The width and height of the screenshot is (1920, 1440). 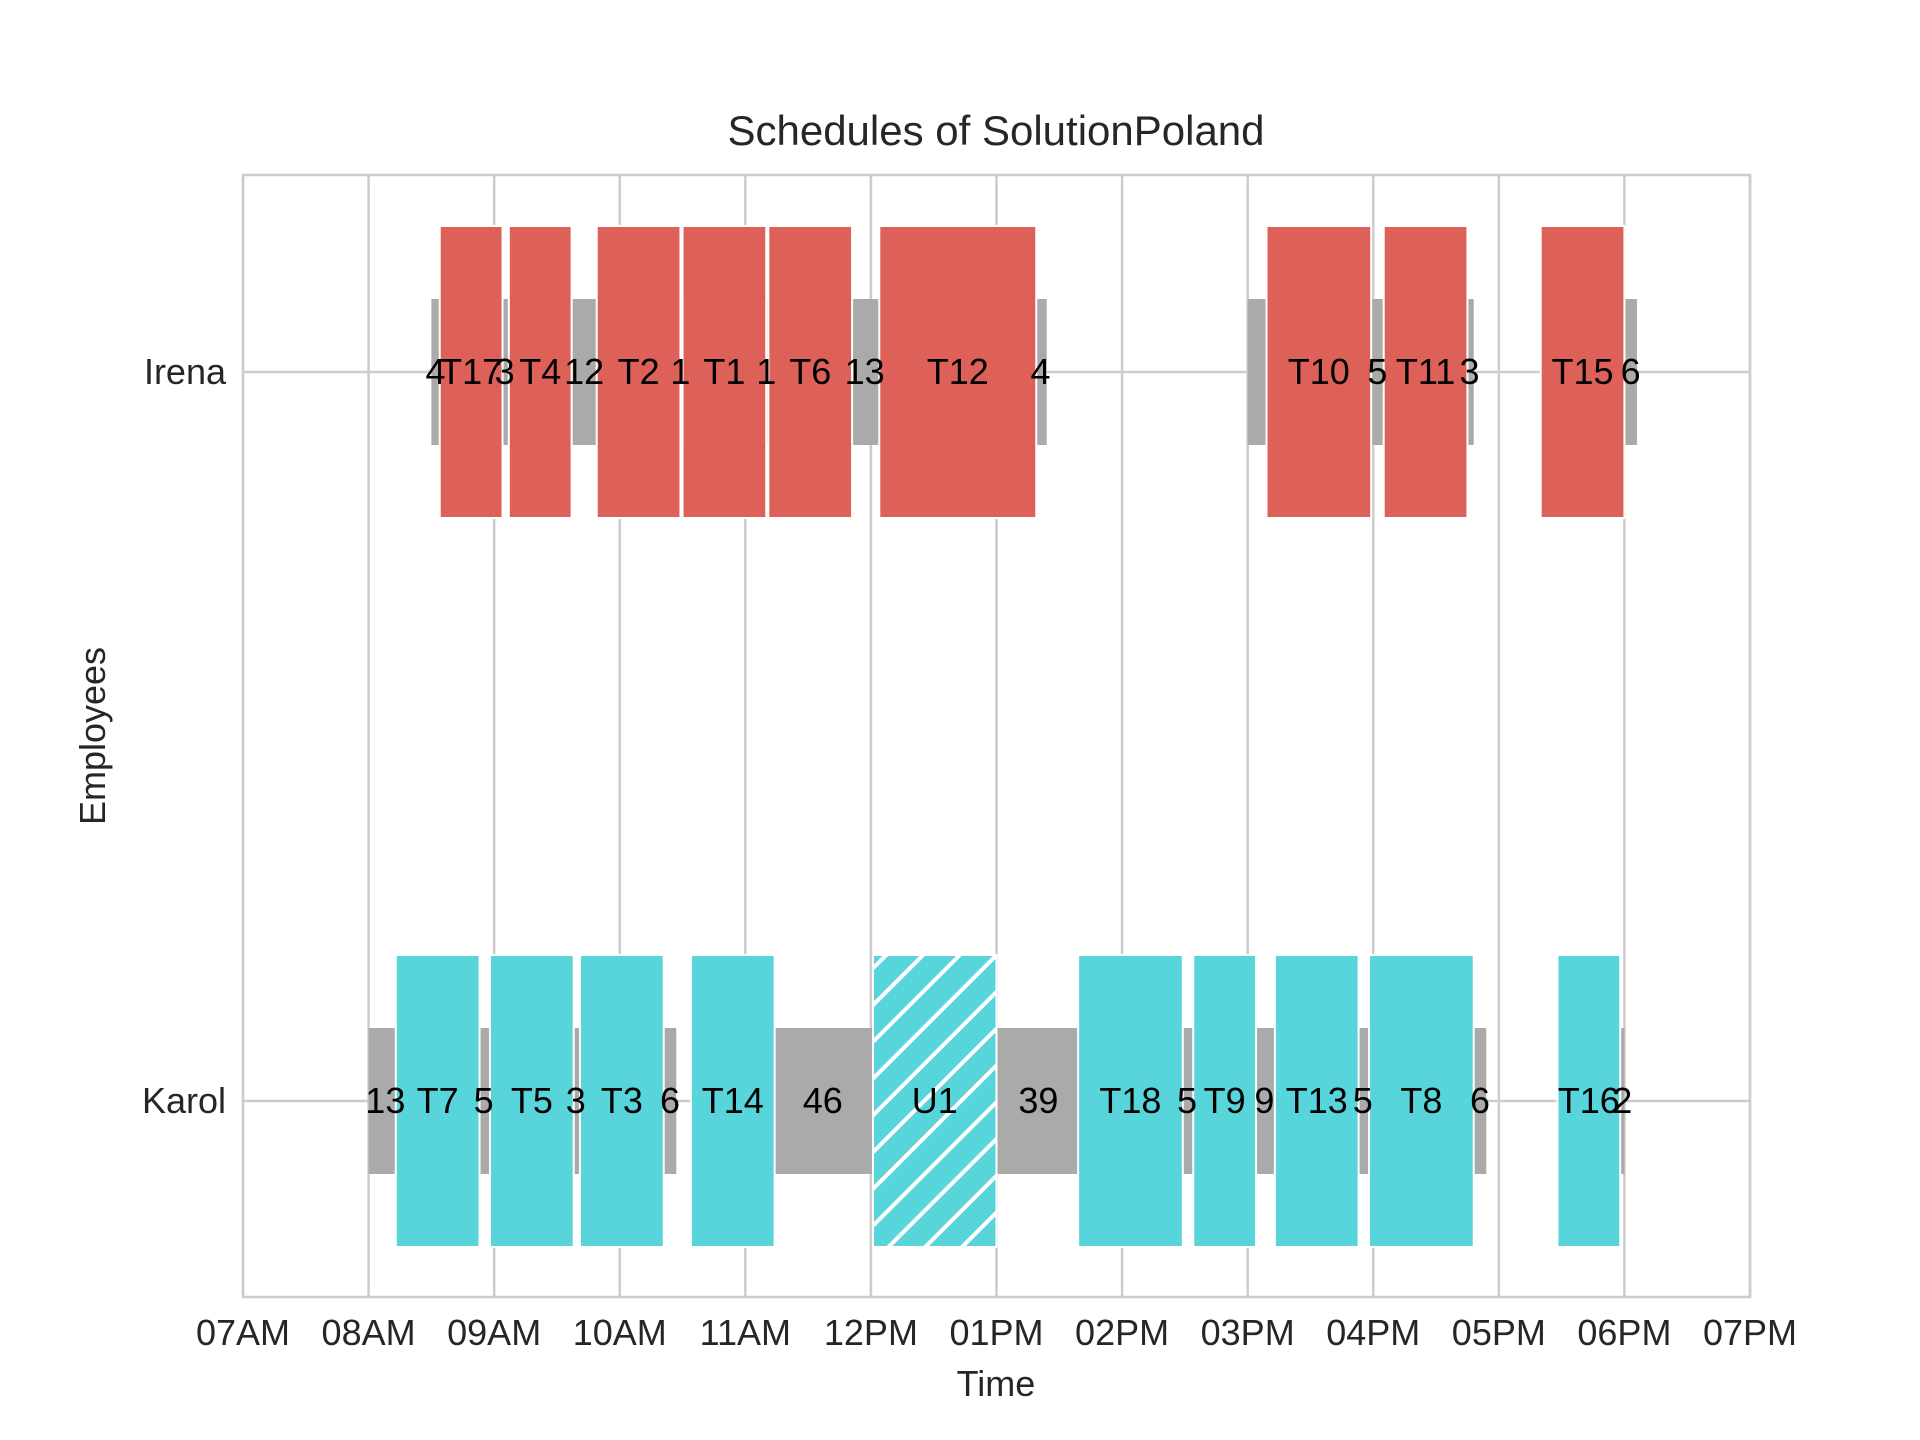 I want to click on x-tick-label: 08AM, so click(x=369, y=1332).